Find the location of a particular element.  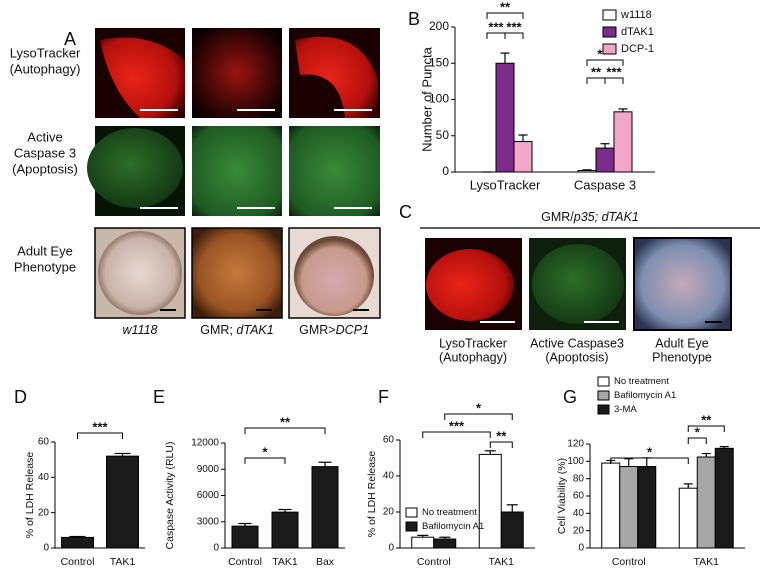

column-label-part: GMR> is located at coordinates (317, 330).